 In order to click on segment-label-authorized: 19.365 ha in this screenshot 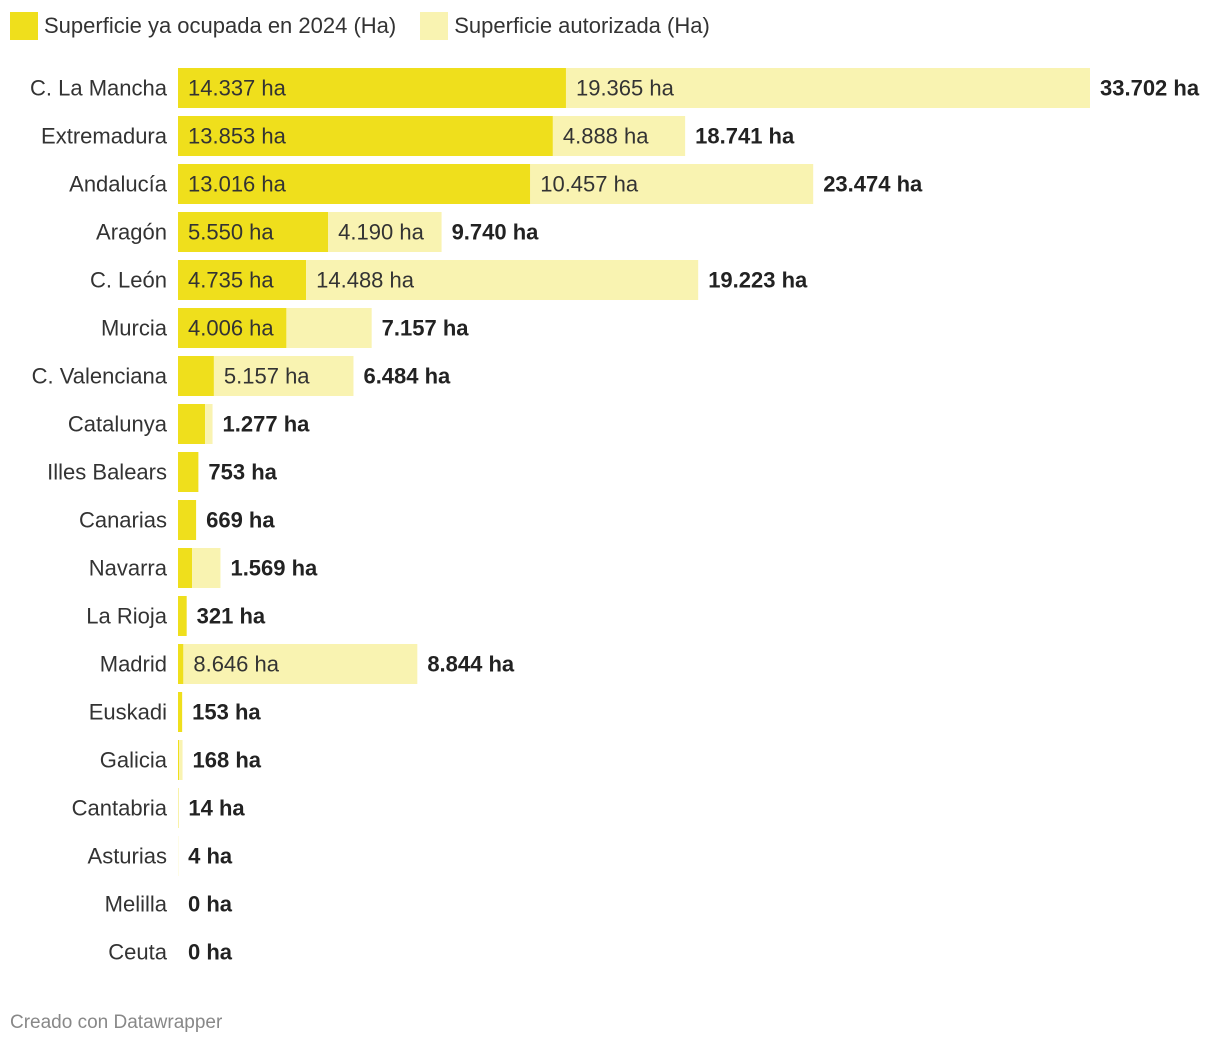, I will do `click(625, 88)`.